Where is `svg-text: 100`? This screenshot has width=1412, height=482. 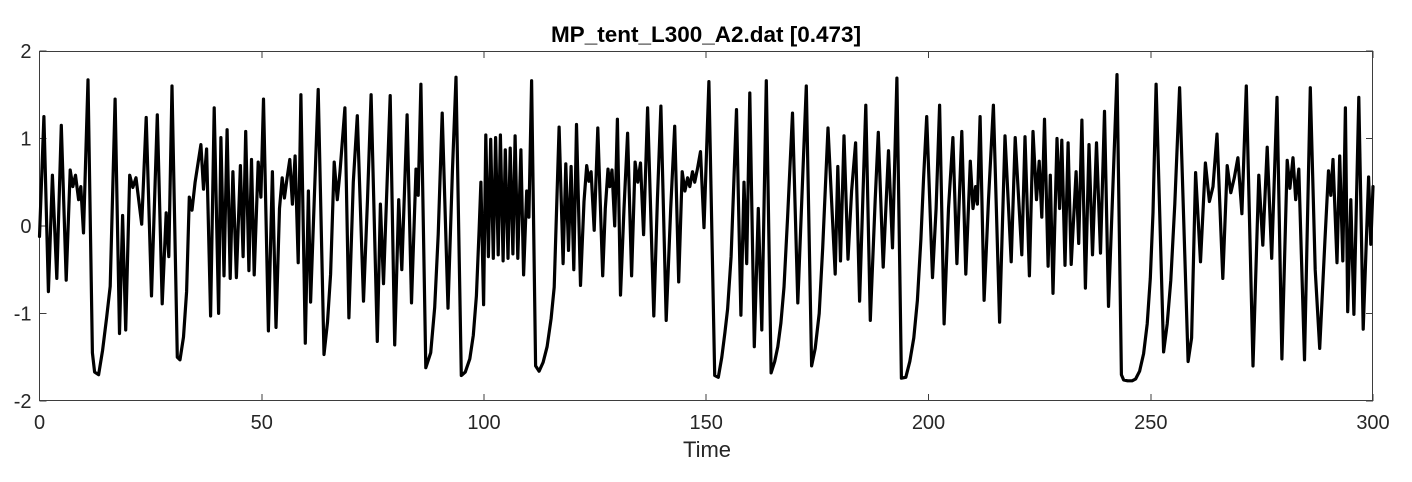 svg-text: 100 is located at coordinates (483, 423).